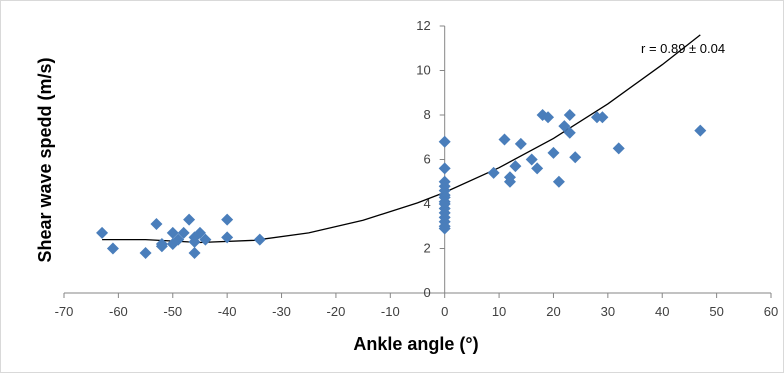 This screenshot has width=784, height=374. What do you see at coordinates (426, 248) in the screenshot?
I see `y-tick-label: 2` at bounding box center [426, 248].